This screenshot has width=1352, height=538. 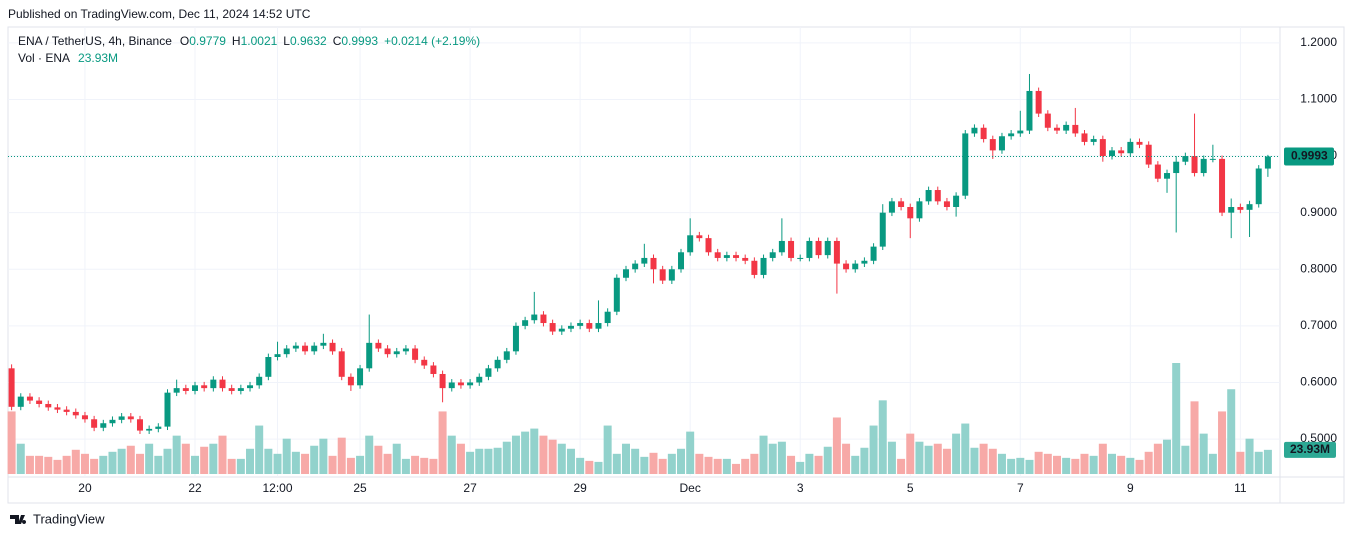 What do you see at coordinates (1318, 212) in the screenshot?
I see `y-tick-label: 0.9000` at bounding box center [1318, 212].